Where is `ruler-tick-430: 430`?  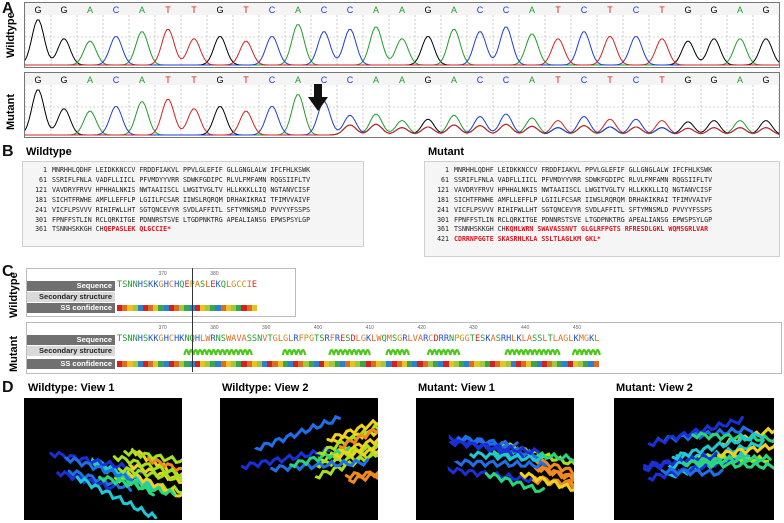 ruler-tick-430: 430 is located at coordinates (473, 328).